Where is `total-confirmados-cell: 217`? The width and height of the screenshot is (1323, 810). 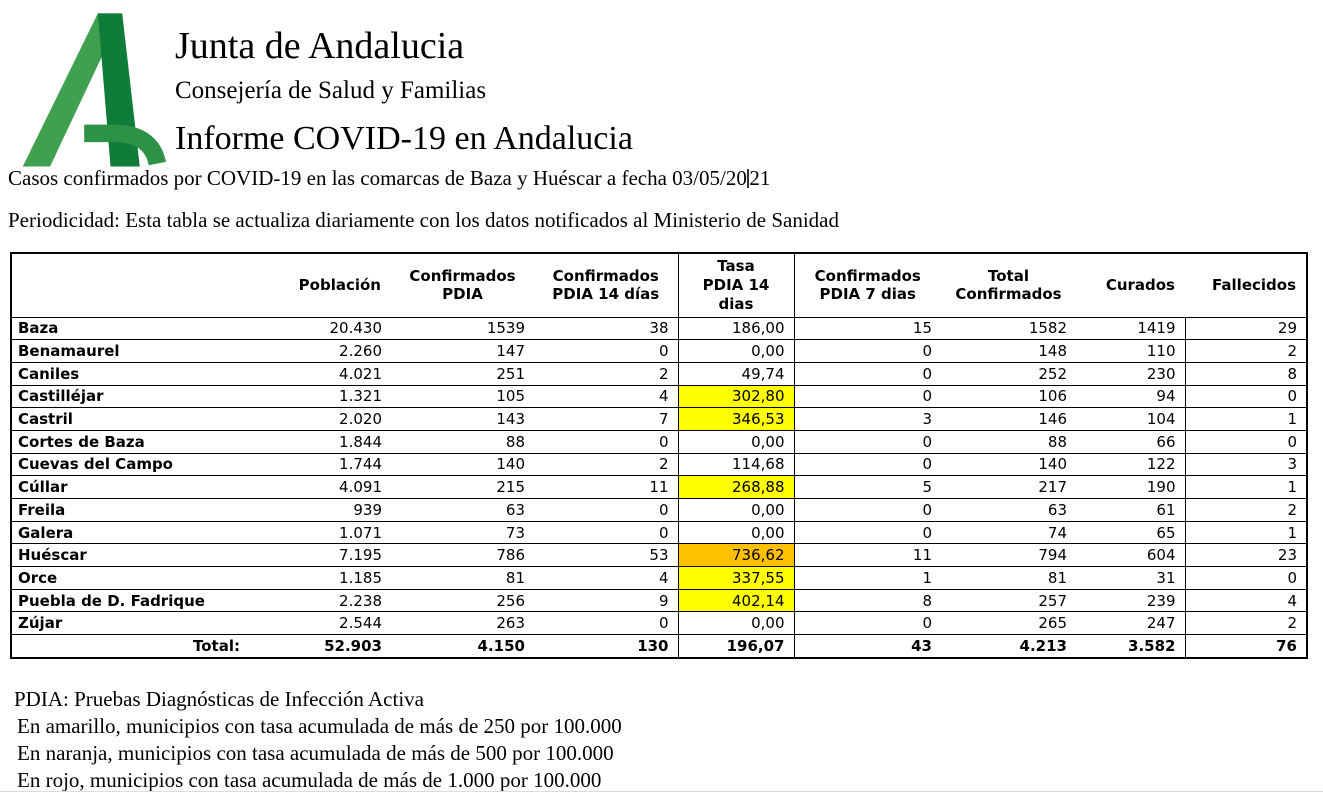
total-confirmados-cell: 217 is located at coordinates (1008, 487).